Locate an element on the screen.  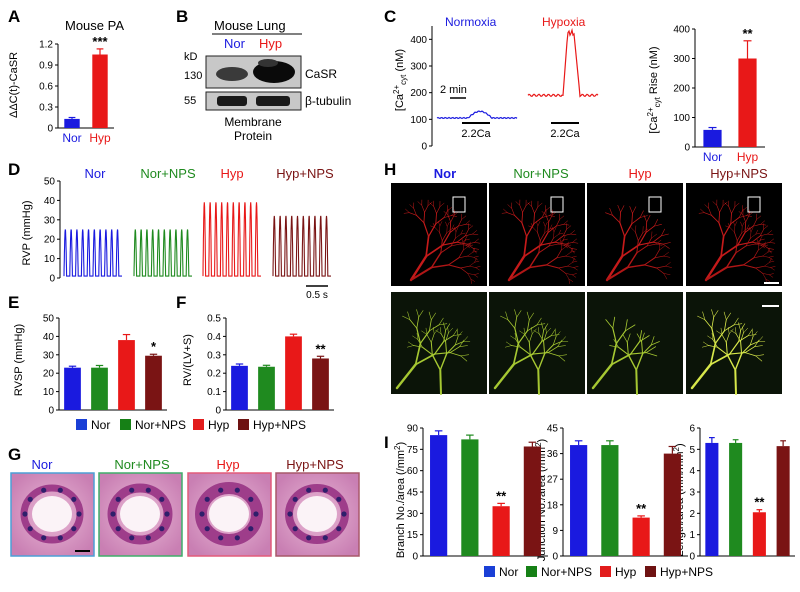
panel-label-f: F is located at coordinates (181, 302).